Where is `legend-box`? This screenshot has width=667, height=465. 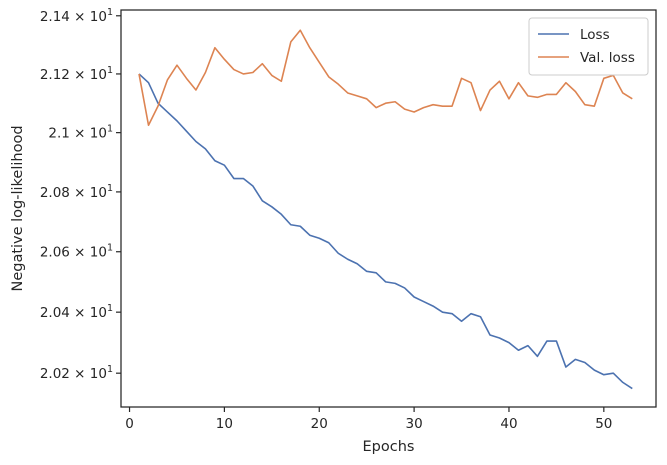 legend-box is located at coordinates (588, 46).